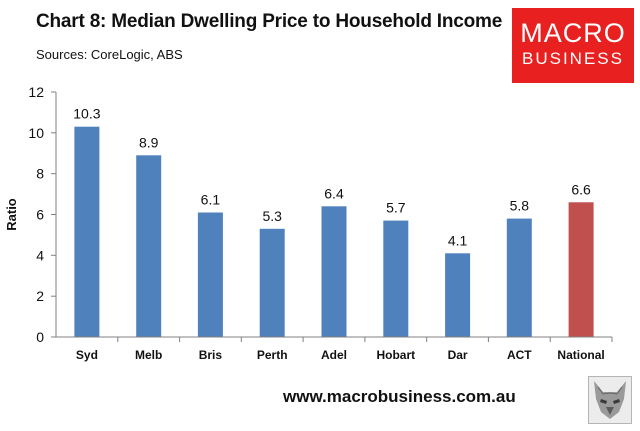 This screenshot has width=640, height=431. Describe the element at coordinates (610, 400) in the screenshot. I see `wolf-icon` at that location.